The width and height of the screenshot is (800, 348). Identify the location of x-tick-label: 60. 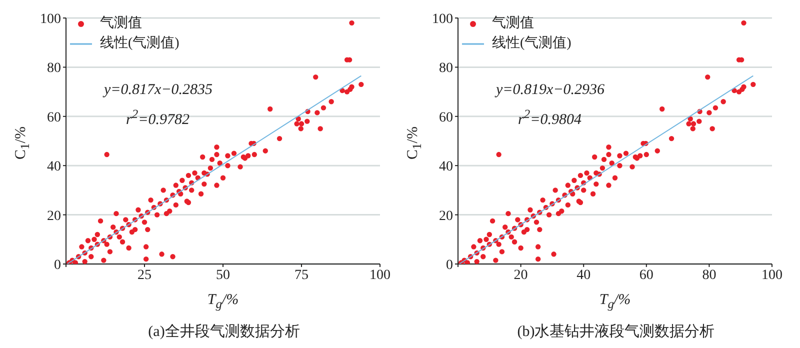
(646, 275).